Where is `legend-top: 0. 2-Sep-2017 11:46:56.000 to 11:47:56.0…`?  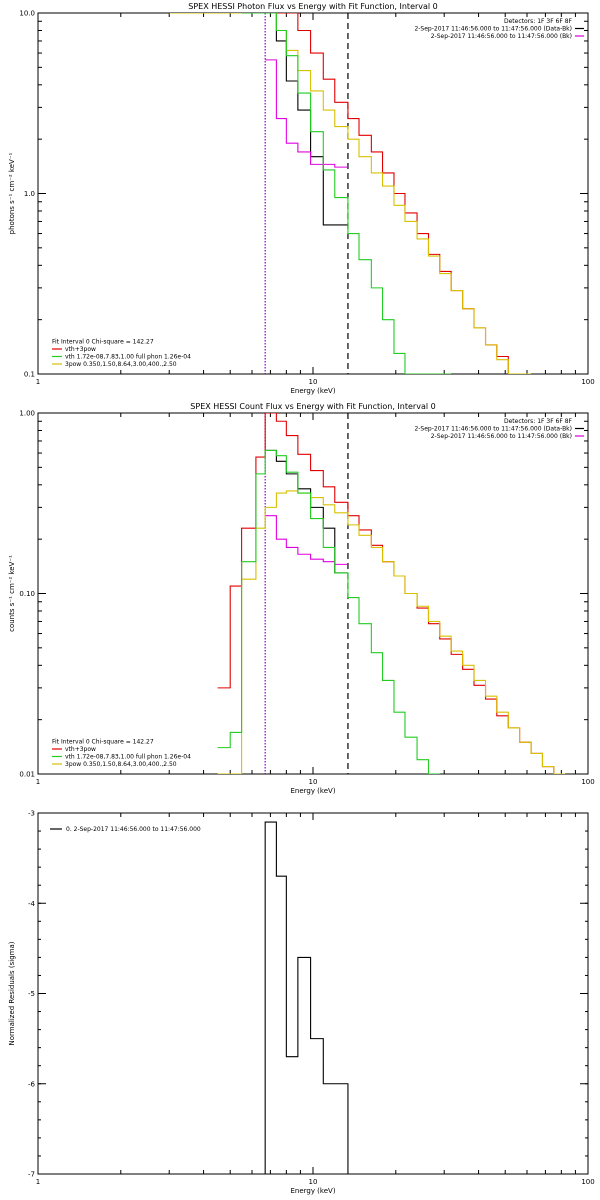 legend-top: 0. 2-Sep-2017 11:46:56.000 to 11:47:56.0… is located at coordinates (125, 829).